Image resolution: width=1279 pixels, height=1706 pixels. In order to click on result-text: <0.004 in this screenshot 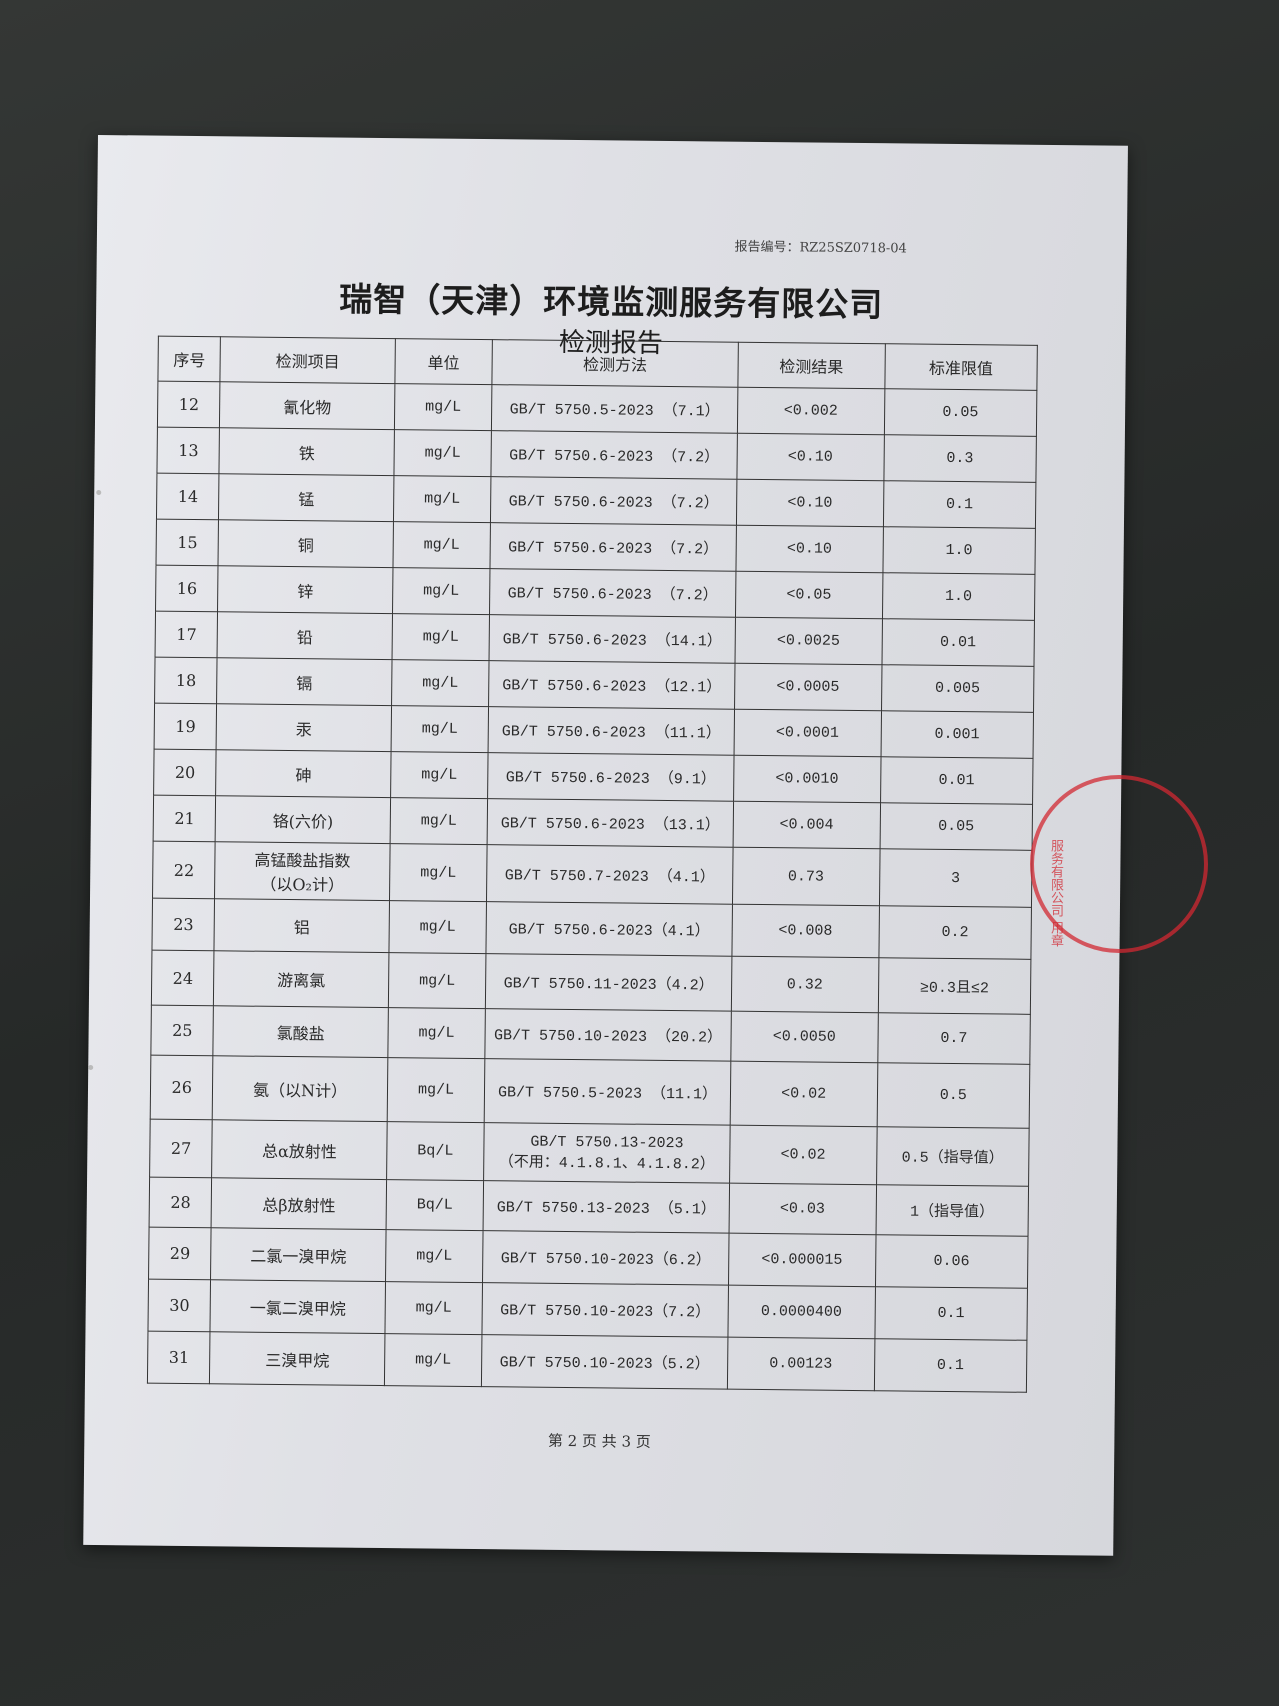, I will do `click(806, 825)`.